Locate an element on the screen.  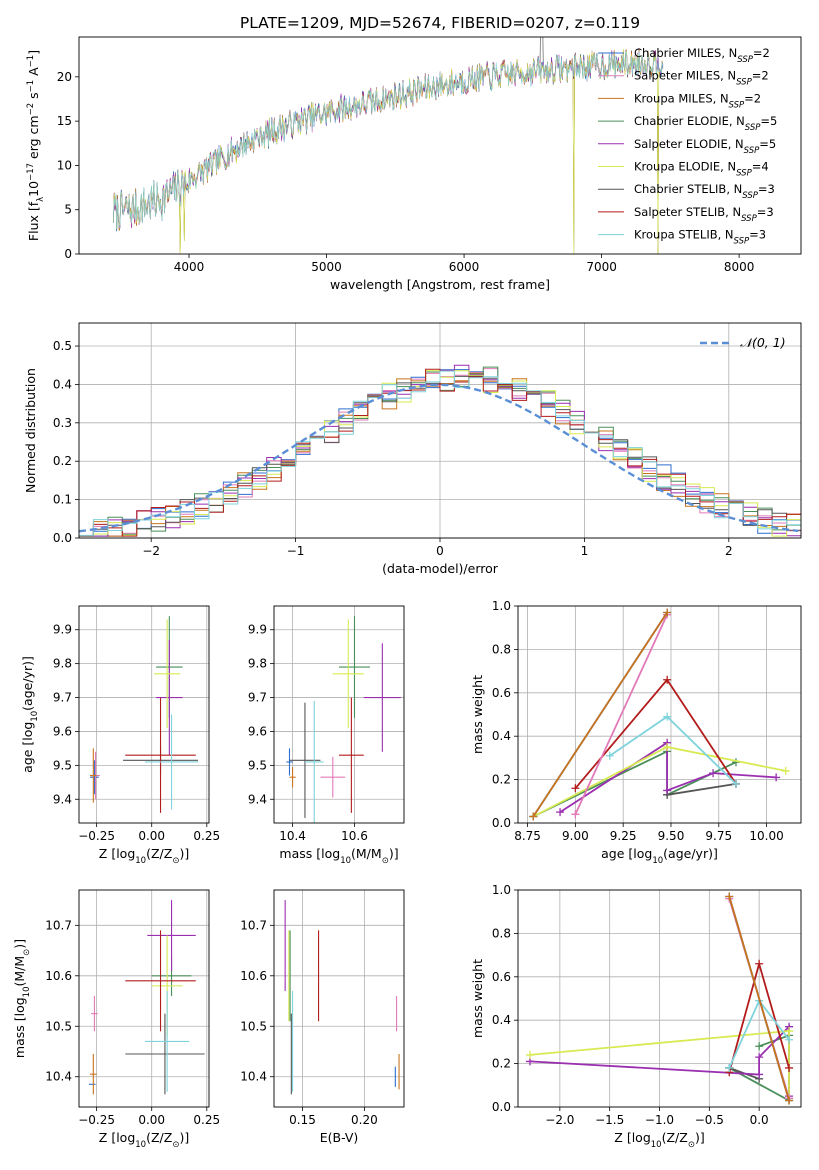
y-axis-label-part: 10 is located at coordinates (35, 716).